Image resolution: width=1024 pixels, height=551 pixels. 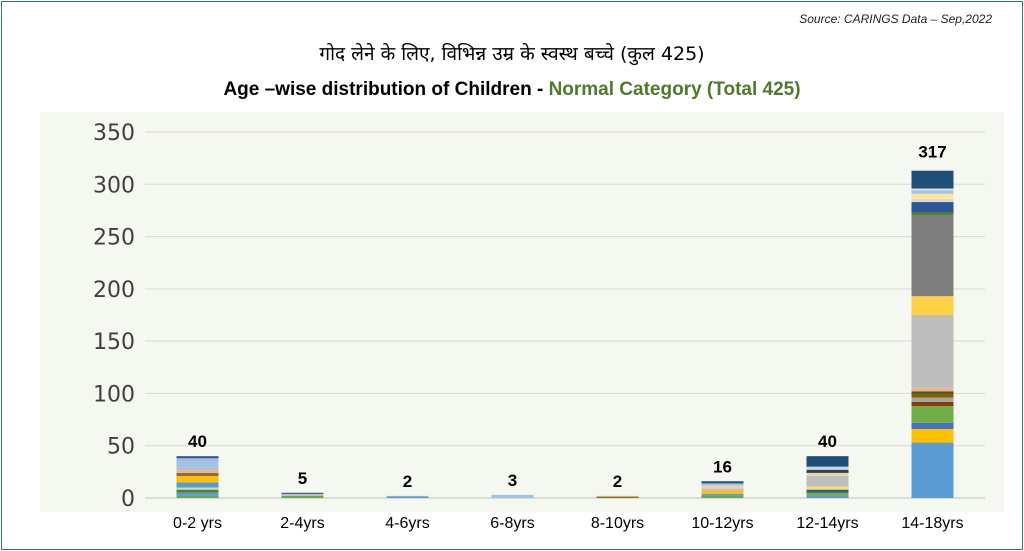 I want to click on y-tick-label: 200, so click(x=114, y=290).